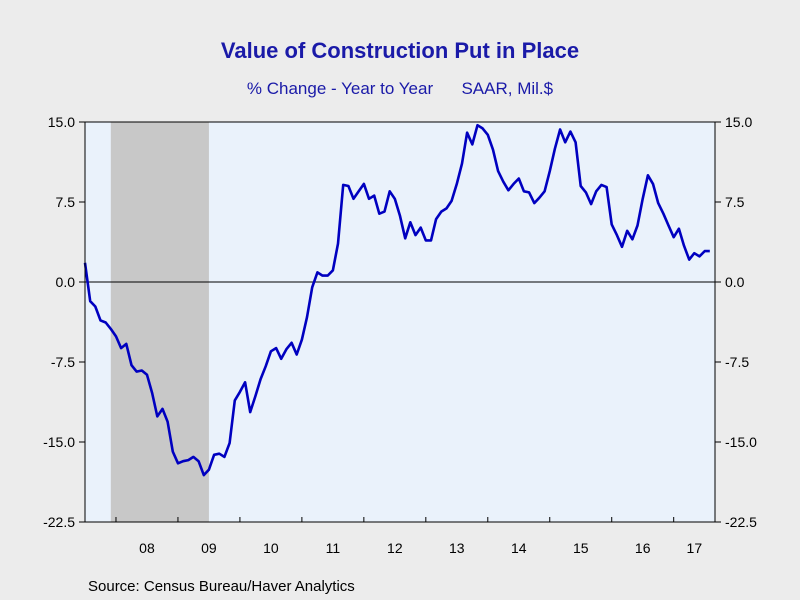 Image resolution: width=800 pixels, height=600 pixels. I want to click on subtitle-units: % Change - Year to Year, so click(340, 88).